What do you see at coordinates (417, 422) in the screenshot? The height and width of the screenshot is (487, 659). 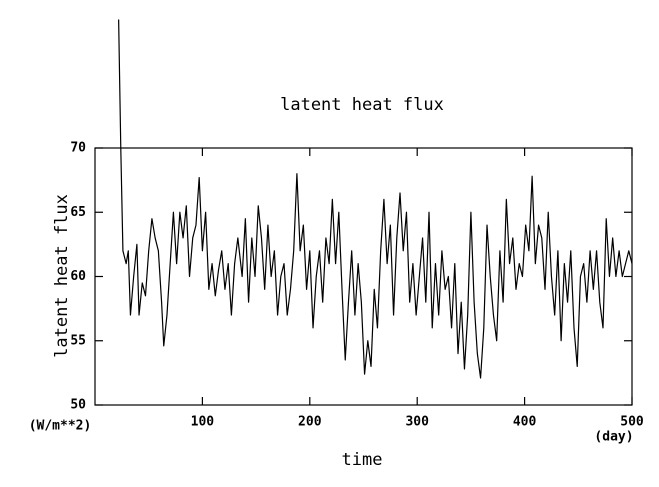 I see `x-tick-label: 300` at bounding box center [417, 422].